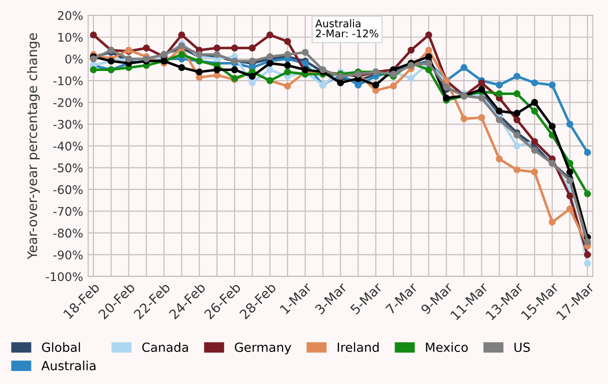  I want to click on y-tick-label: -20%, so click(68, 103).